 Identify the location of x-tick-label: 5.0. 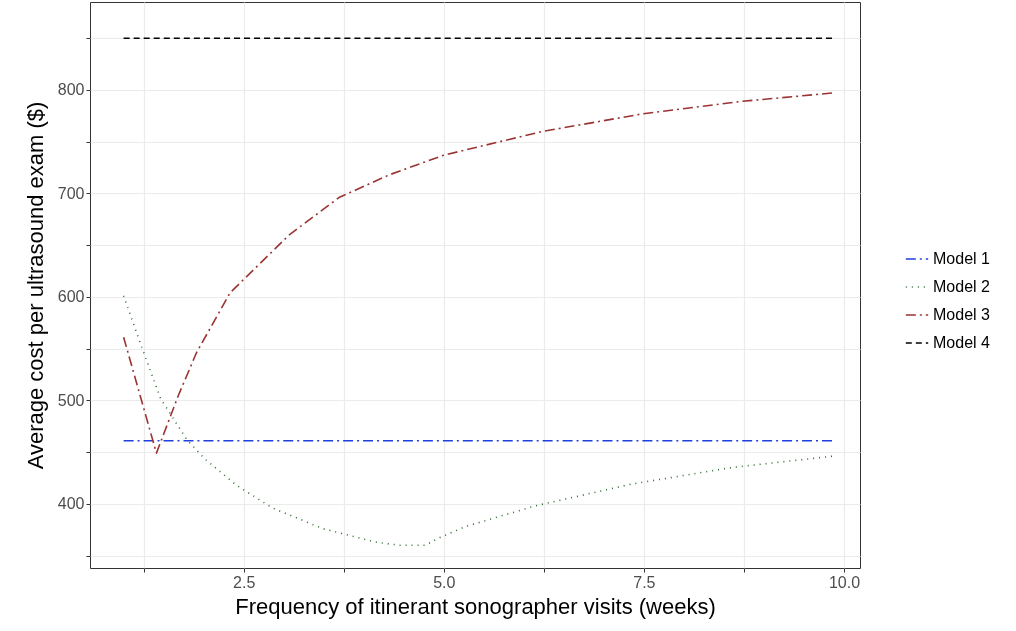
(444, 582).